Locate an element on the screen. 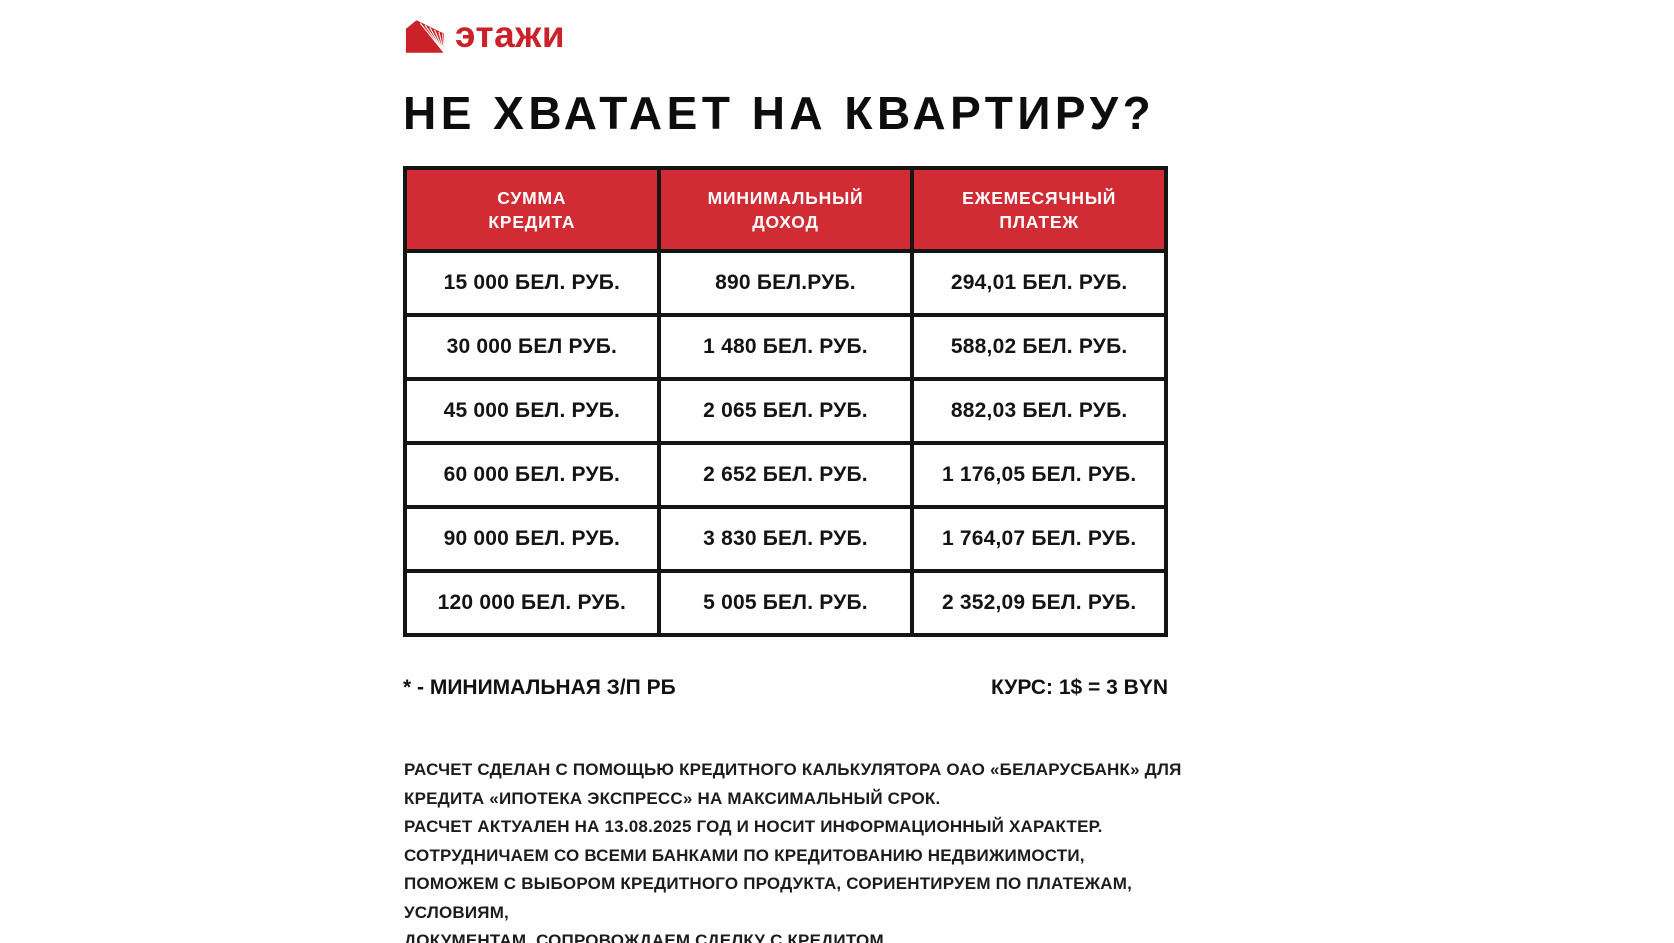 This screenshot has height=943, width=1674. cell-credit-amount: 15 000 БЕЛ. РУБ. is located at coordinates (532, 283).